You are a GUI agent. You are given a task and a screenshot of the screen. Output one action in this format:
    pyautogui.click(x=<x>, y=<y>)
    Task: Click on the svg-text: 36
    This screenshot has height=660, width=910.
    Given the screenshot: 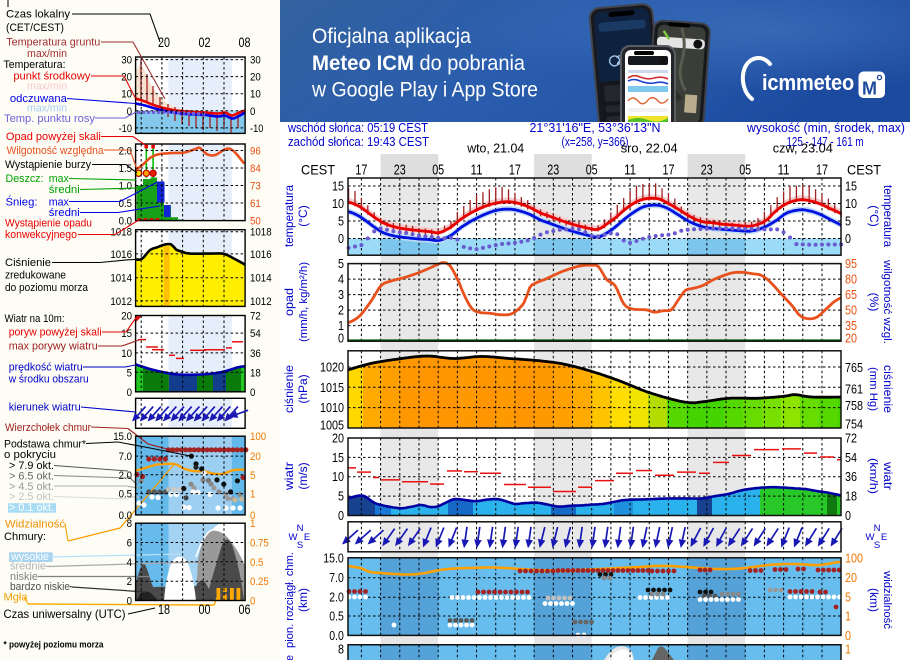 What is the action you would take?
    pyautogui.click(x=851, y=476)
    